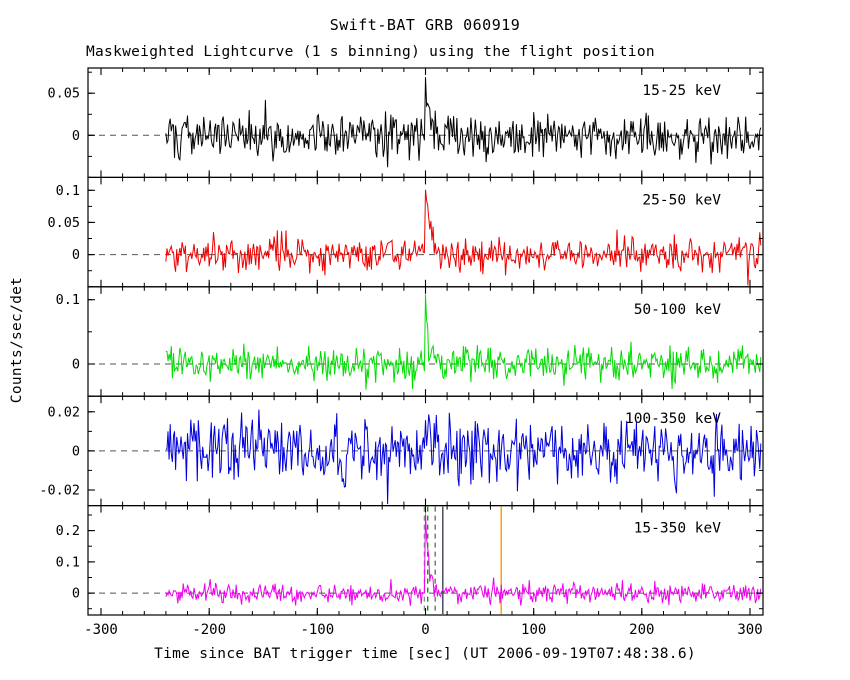 The image size is (850, 680). What do you see at coordinates (673, 419) in the screenshot?
I see `panel-energy-label: 100-350 keV` at bounding box center [673, 419].